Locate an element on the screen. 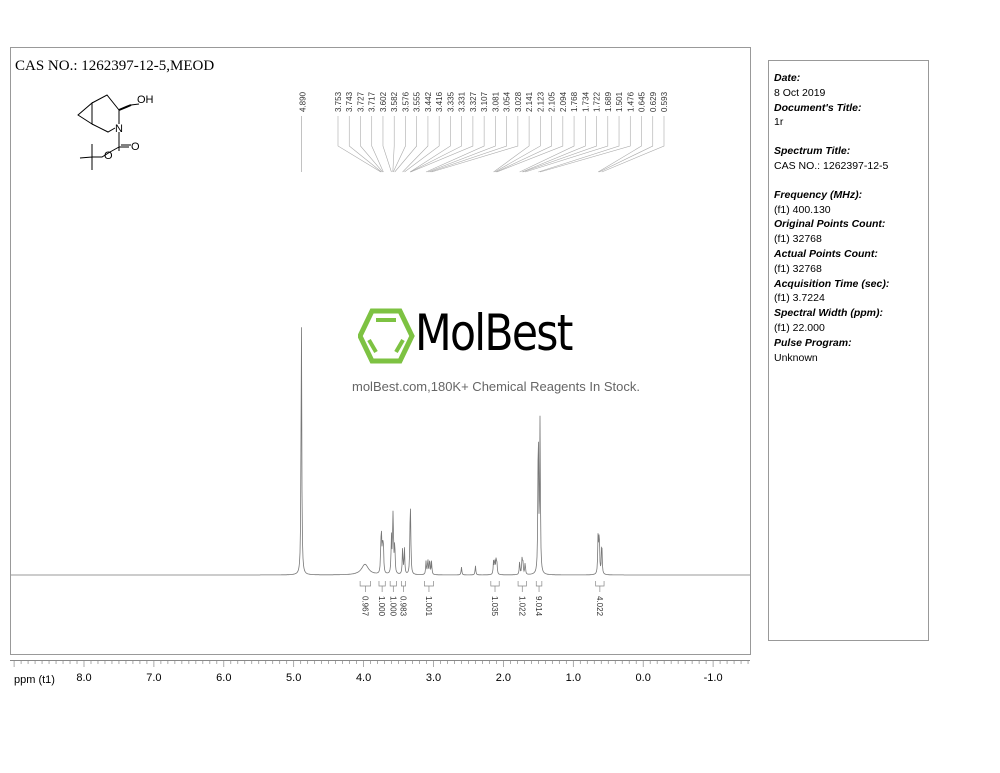 Image resolution: width=1000 pixels, height=773 pixels. integral-value: 1.022 is located at coordinates (521, 606).